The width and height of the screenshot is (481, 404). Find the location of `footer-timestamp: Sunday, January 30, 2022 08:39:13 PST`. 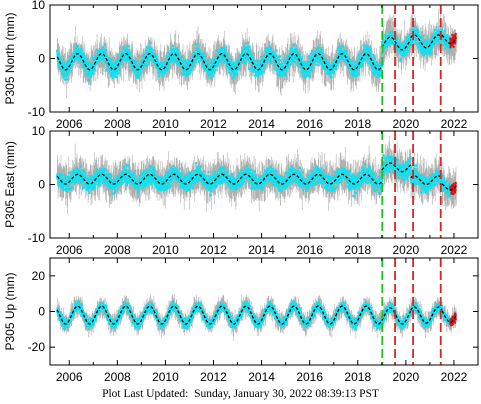

footer-timestamp: Sunday, January 30, 2022 08:39:13 PST is located at coordinates (286, 394).